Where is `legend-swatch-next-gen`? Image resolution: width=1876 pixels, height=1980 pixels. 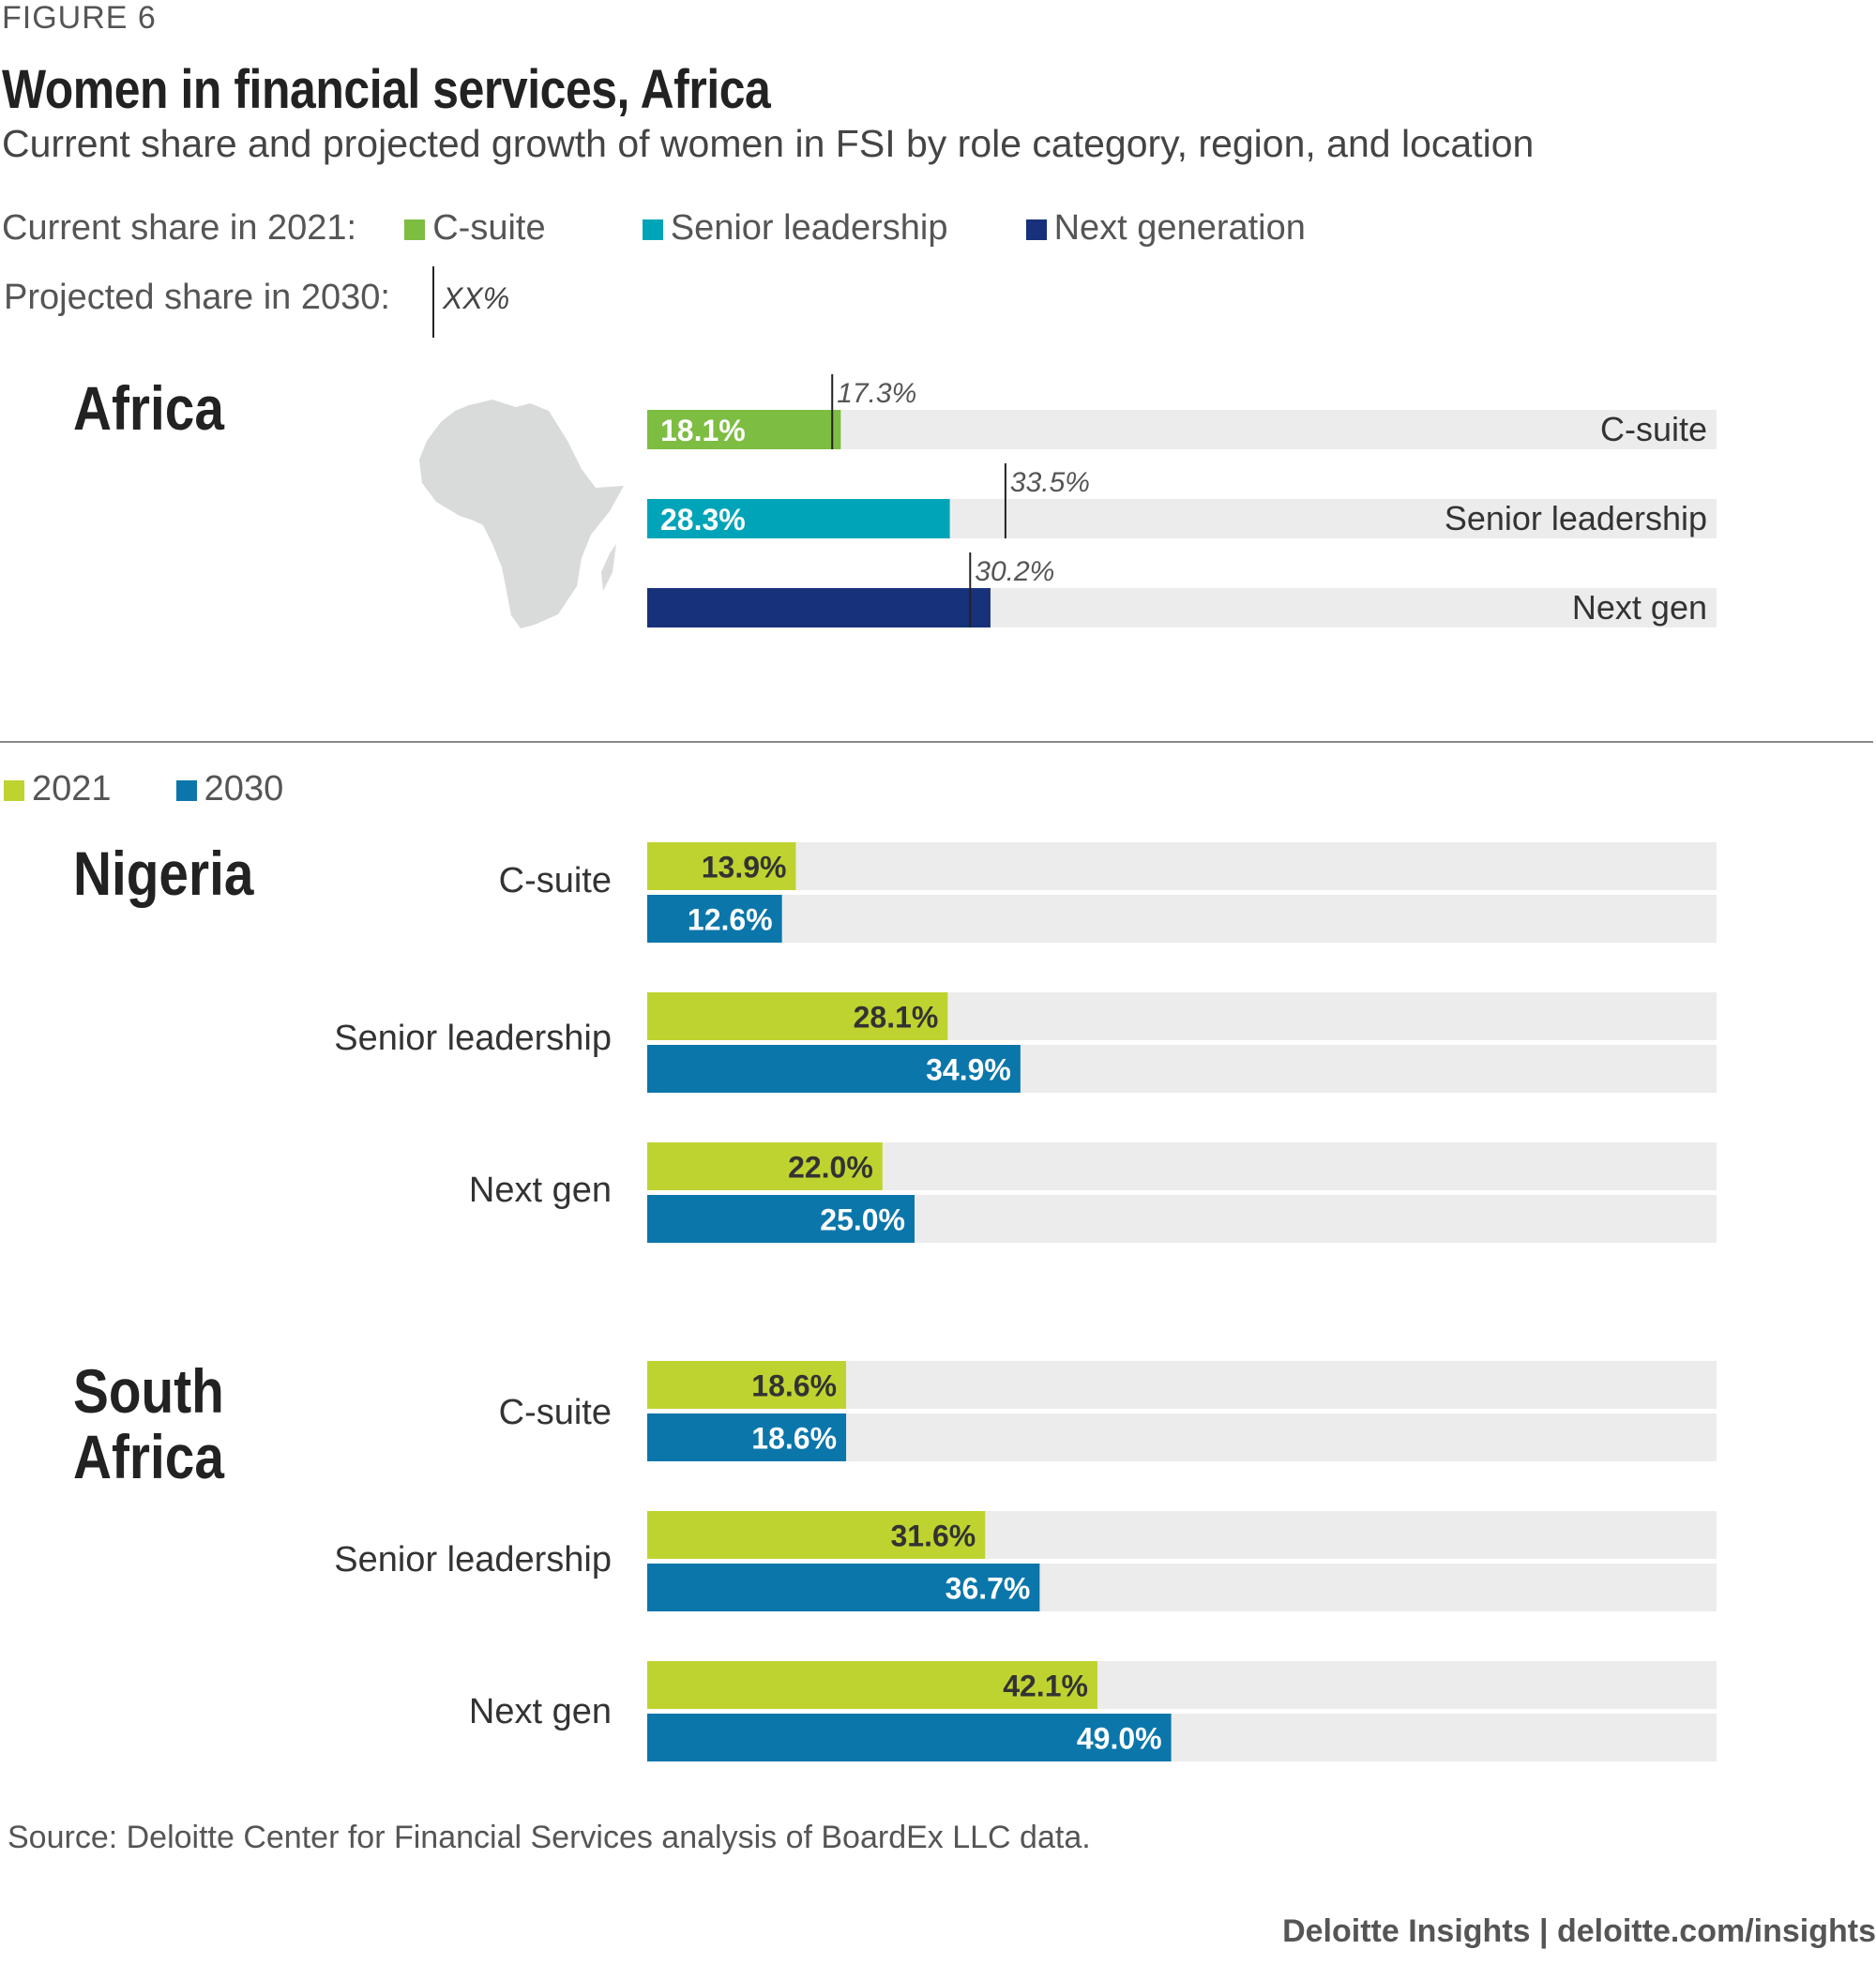
legend-swatch-next-gen is located at coordinates (1036, 229).